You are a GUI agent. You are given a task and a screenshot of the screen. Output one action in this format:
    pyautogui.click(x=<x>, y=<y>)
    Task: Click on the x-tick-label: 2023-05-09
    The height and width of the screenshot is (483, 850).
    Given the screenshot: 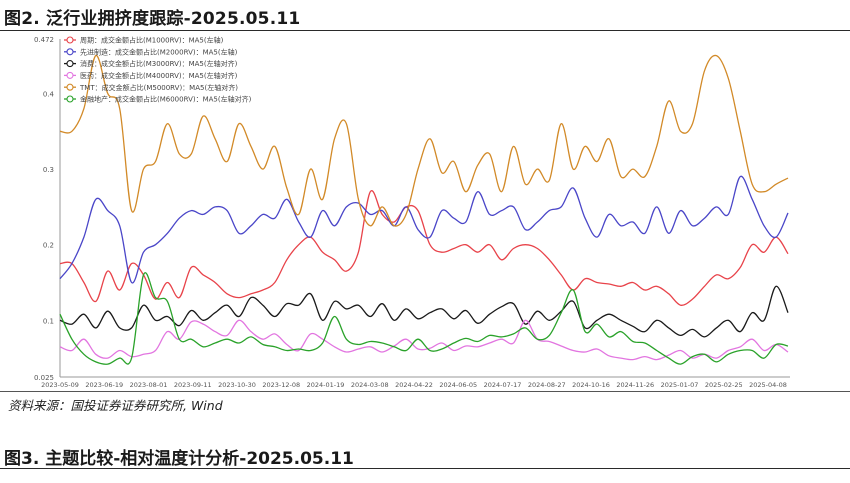 What is the action you would take?
    pyautogui.click(x=60, y=385)
    